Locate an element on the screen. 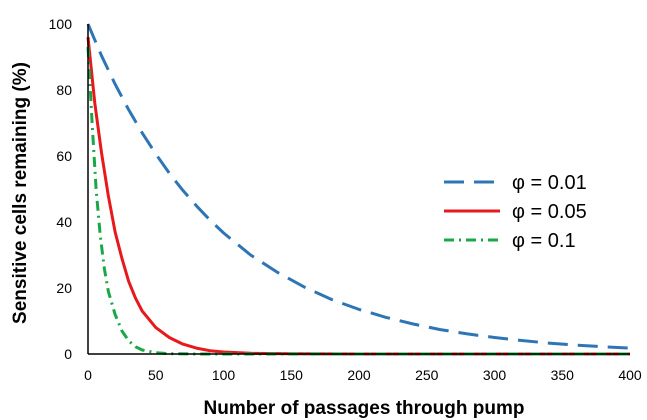 This screenshot has height=420, width=647. y-tick-label: 60 is located at coordinates (64, 156).